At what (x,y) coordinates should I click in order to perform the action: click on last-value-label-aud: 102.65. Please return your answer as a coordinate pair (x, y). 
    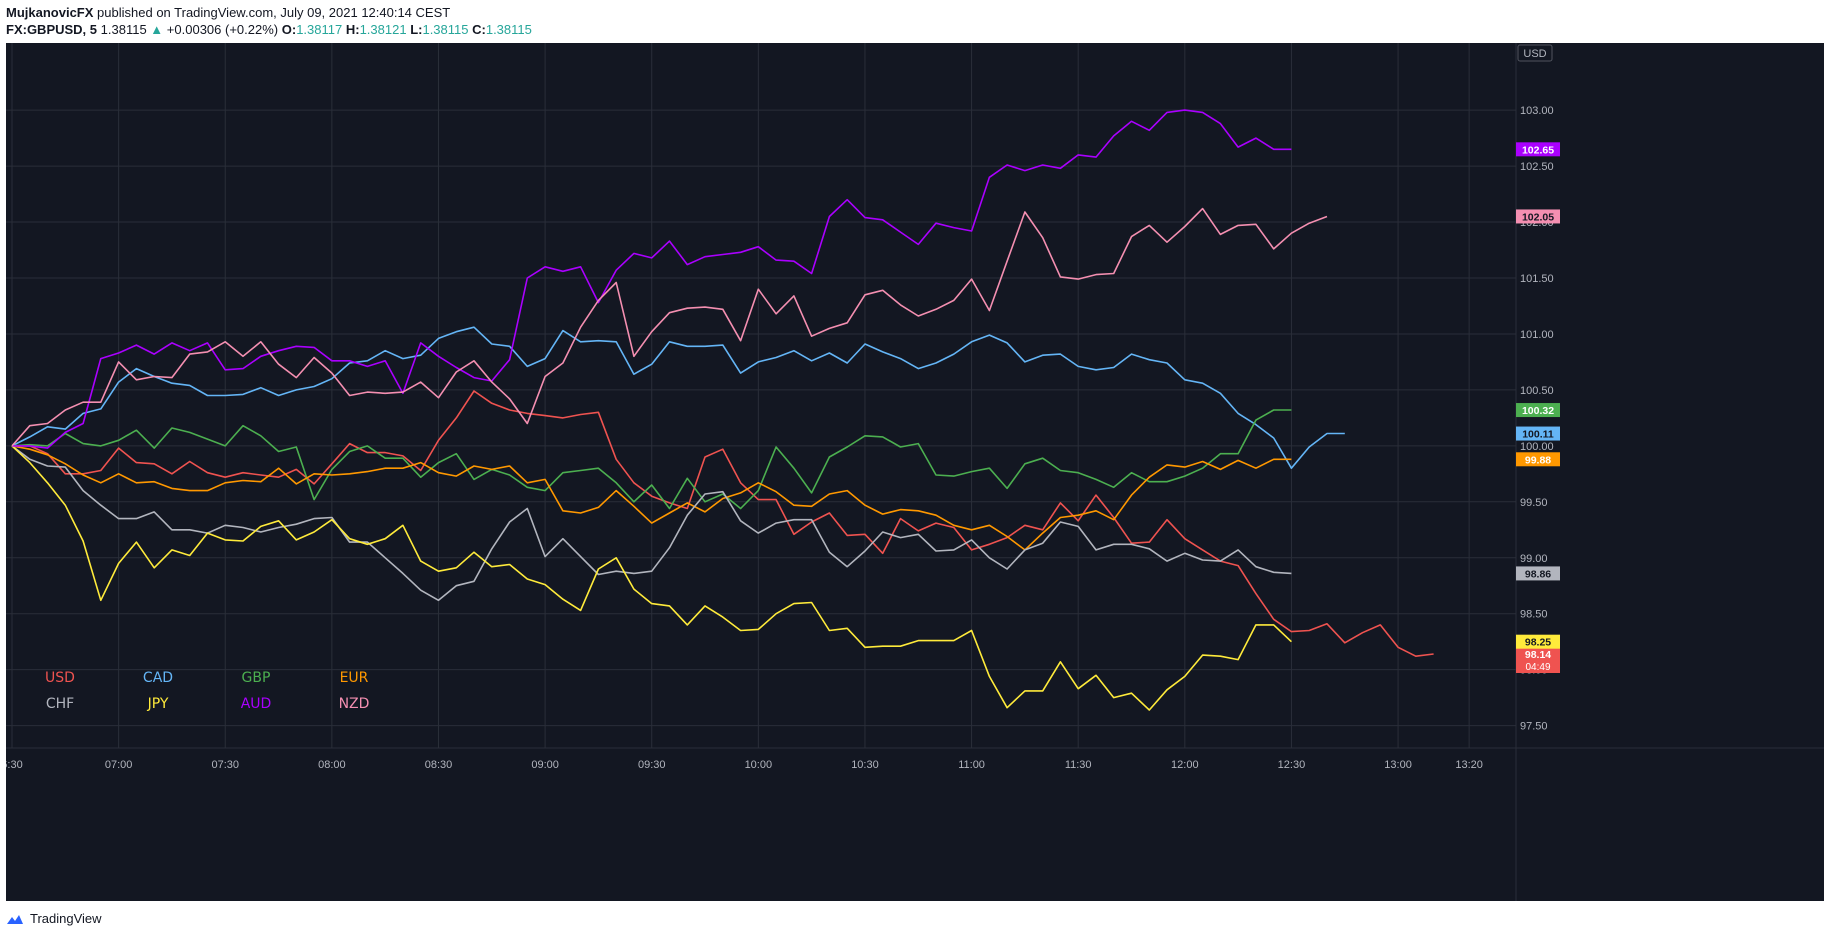
    Looking at the image, I should click on (1538, 150).